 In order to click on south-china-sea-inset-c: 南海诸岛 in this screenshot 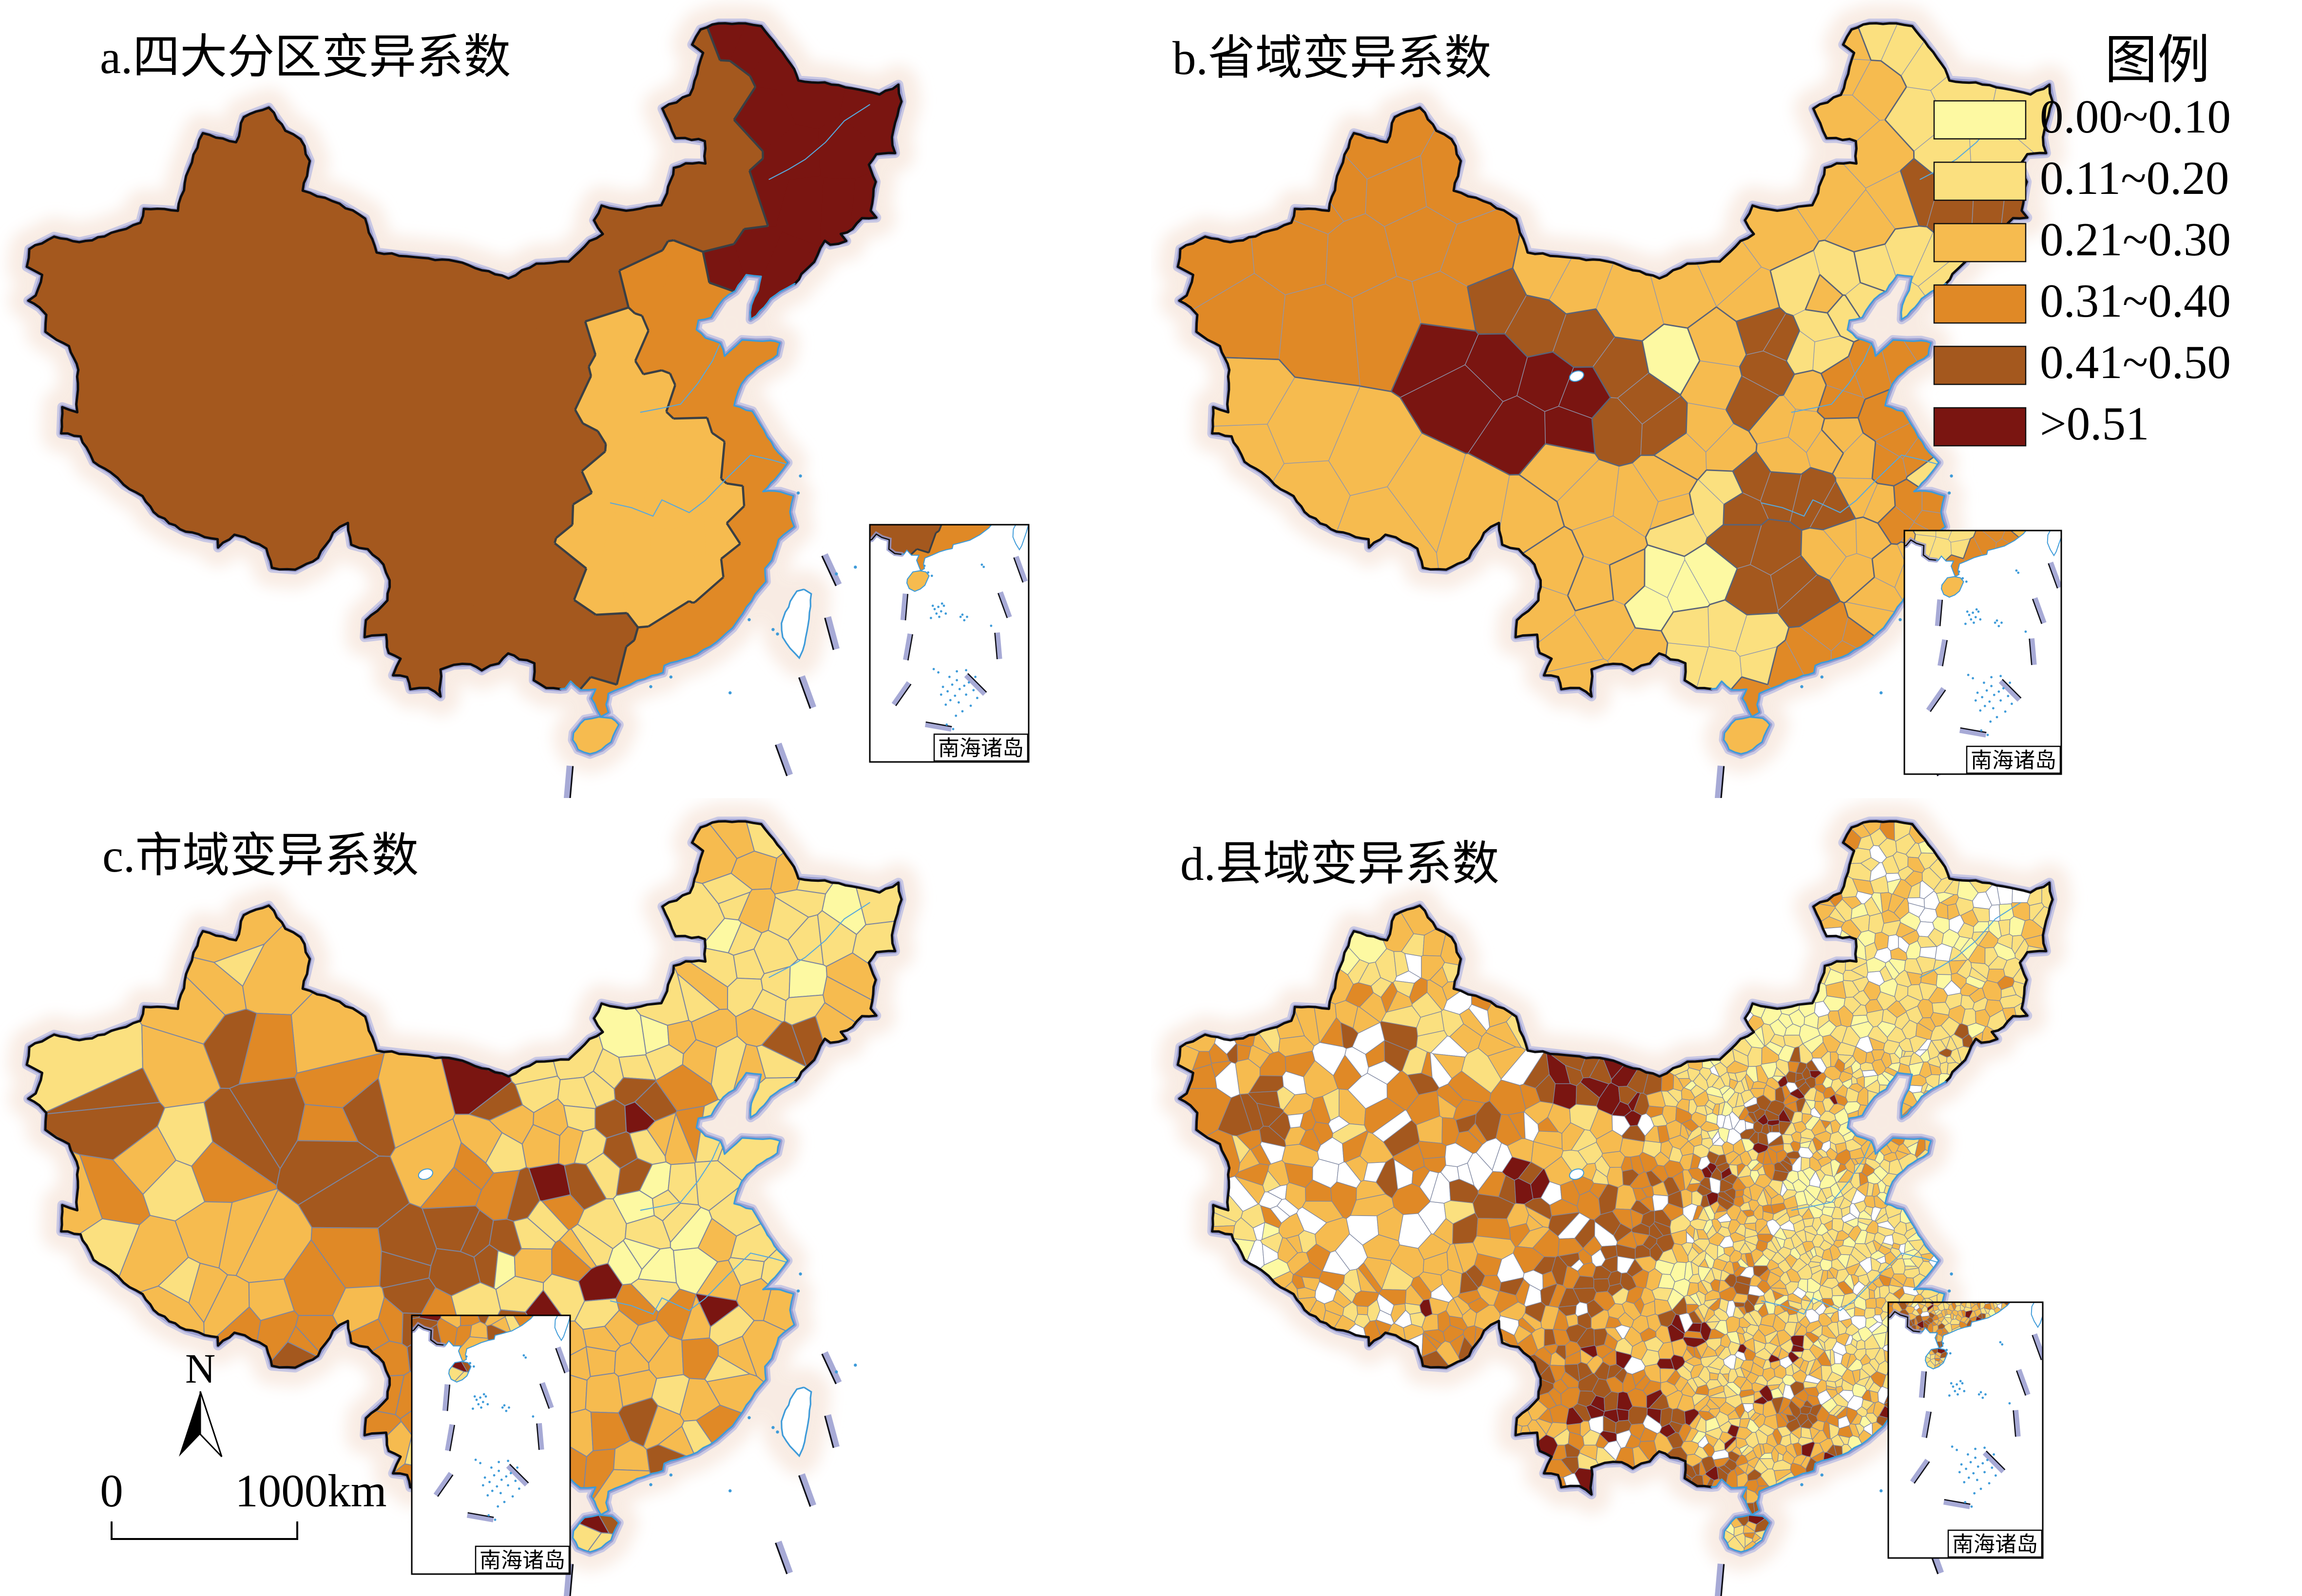, I will do `click(491, 1444)`.